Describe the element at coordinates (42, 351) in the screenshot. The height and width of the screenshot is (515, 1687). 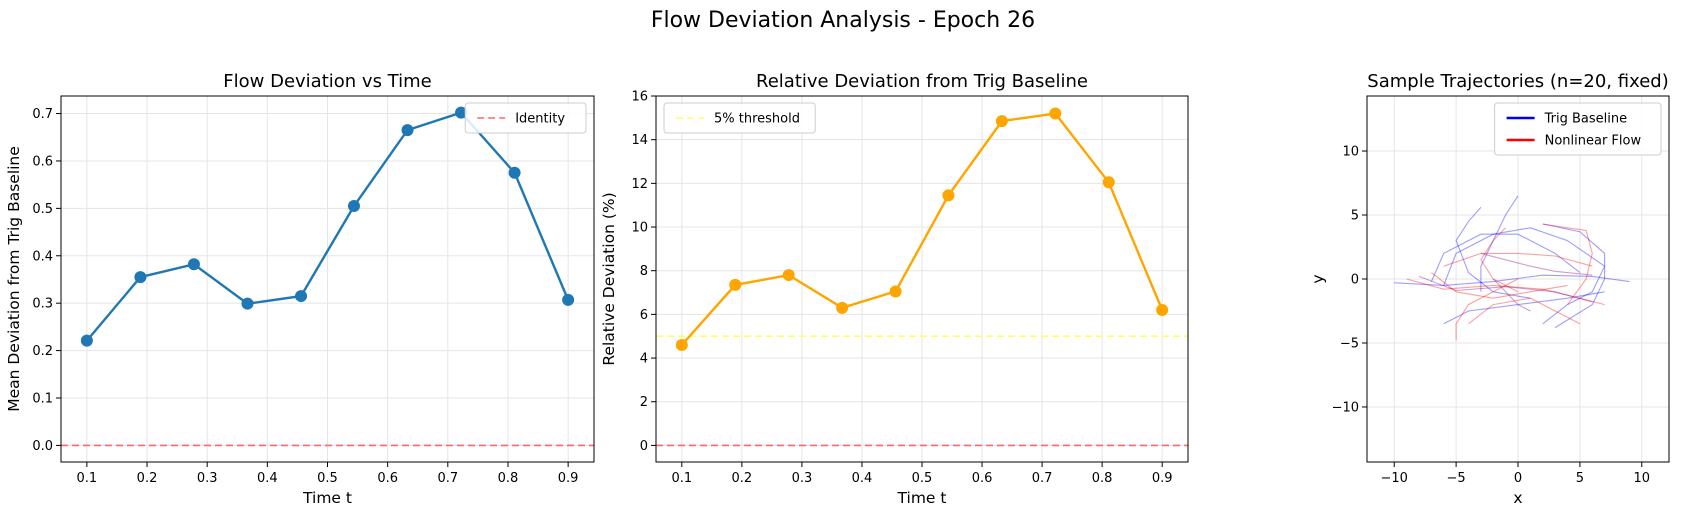
I see `y-tick-label: 0.2` at that location.